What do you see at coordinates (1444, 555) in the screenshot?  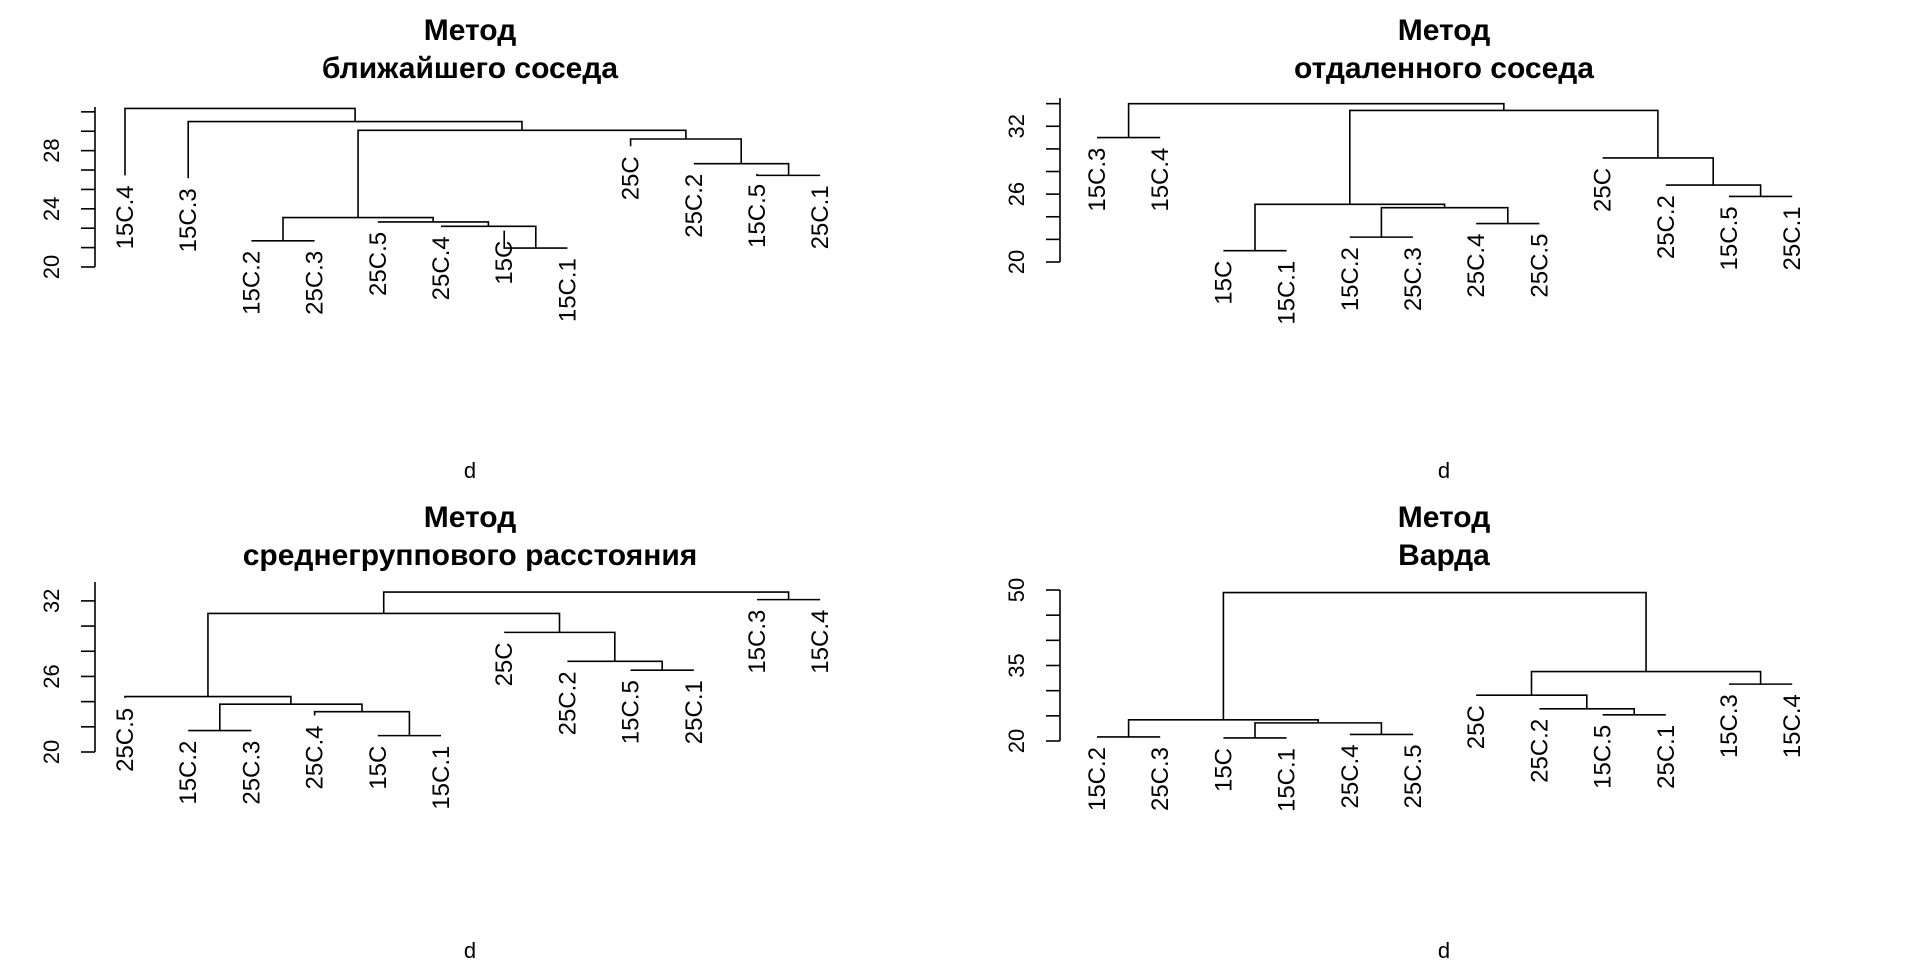 I see `chart-title-line2: Варда` at bounding box center [1444, 555].